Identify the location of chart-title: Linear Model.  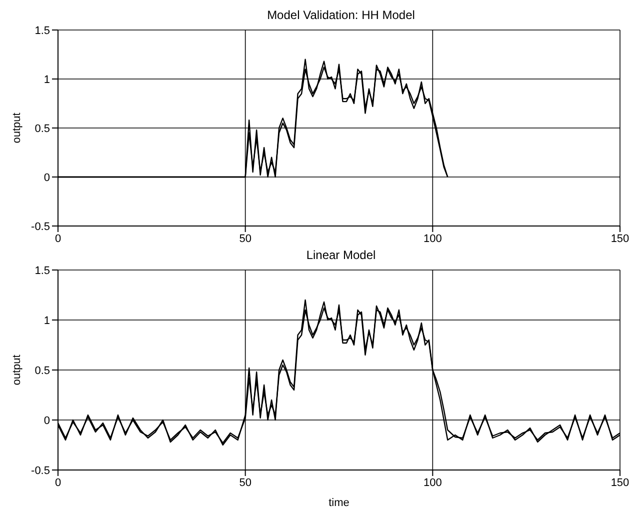
(341, 256).